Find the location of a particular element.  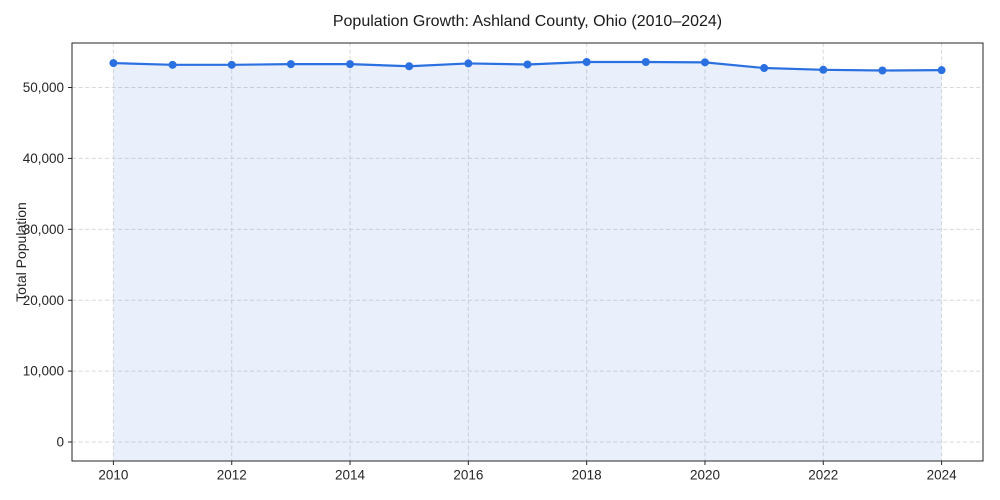

x-tick-label: 2018 is located at coordinates (587, 475).